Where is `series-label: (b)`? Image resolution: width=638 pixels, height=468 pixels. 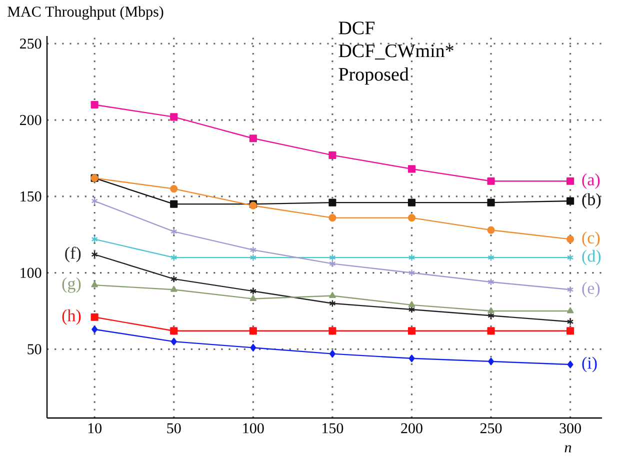 series-label: (b) is located at coordinates (591, 201).